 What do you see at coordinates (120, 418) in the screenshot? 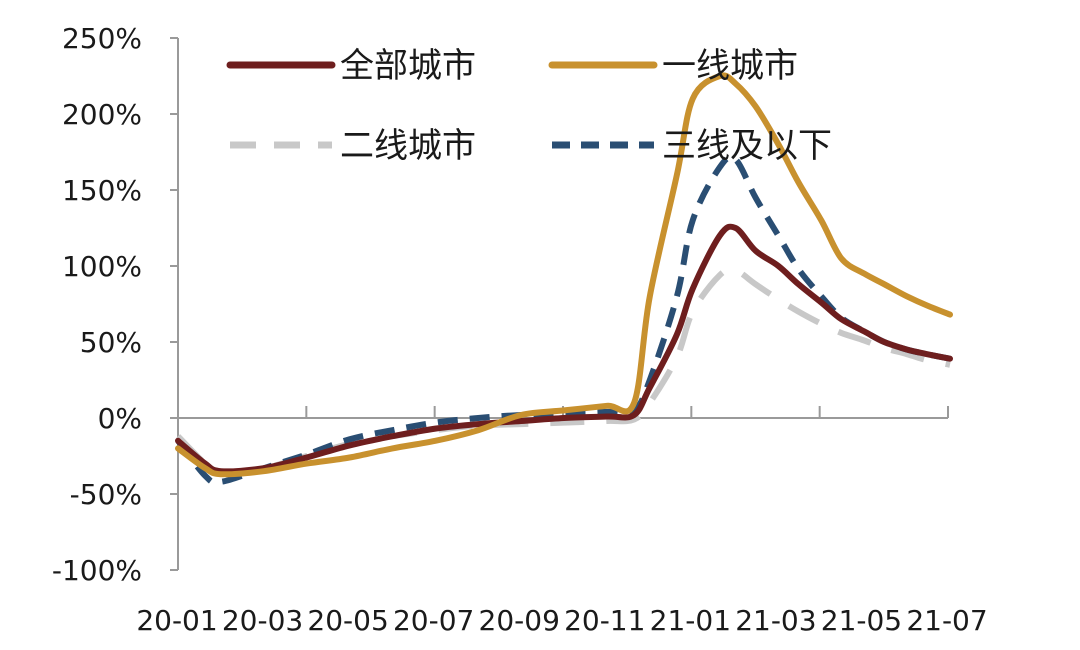
I see `y-tick-label: 0%` at bounding box center [120, 418].